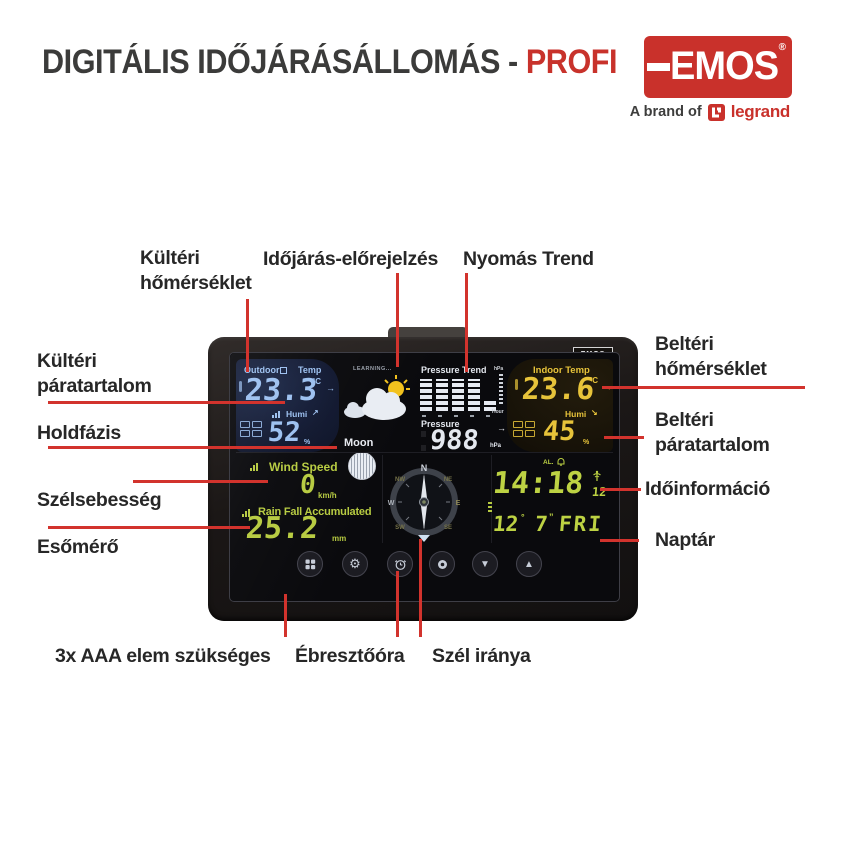 The height and width of the screenshot is (850, 850). What do you see at coordinates (523, 517) in the screenshot?
I see `date-day-mark: °` at bounding box center [523, 517].